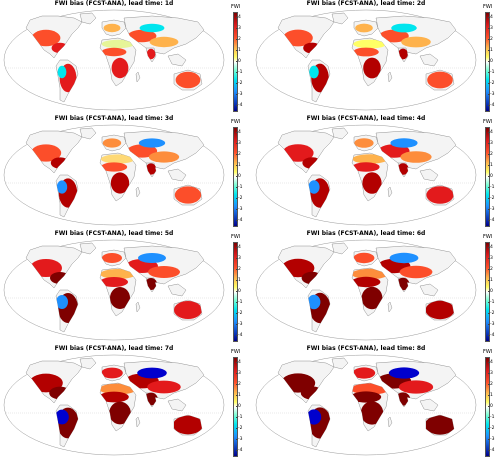 This screenshot has width=500, height=460. I want to click on panel-title: FWI bias (FCST-ANA), lead time: 2d, so click(366, 3).